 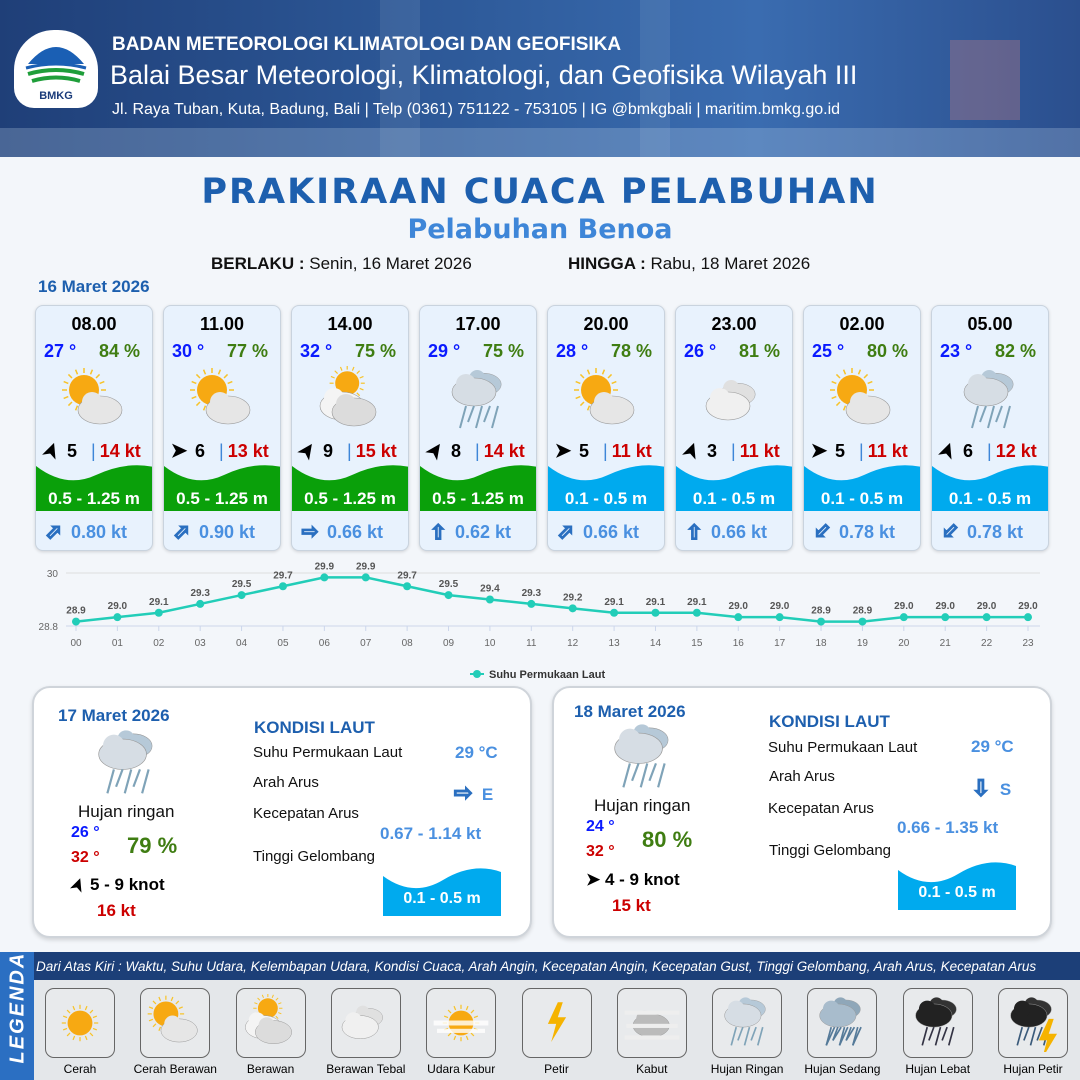 I want to click on legend-marker, so click(x=477, y=674).